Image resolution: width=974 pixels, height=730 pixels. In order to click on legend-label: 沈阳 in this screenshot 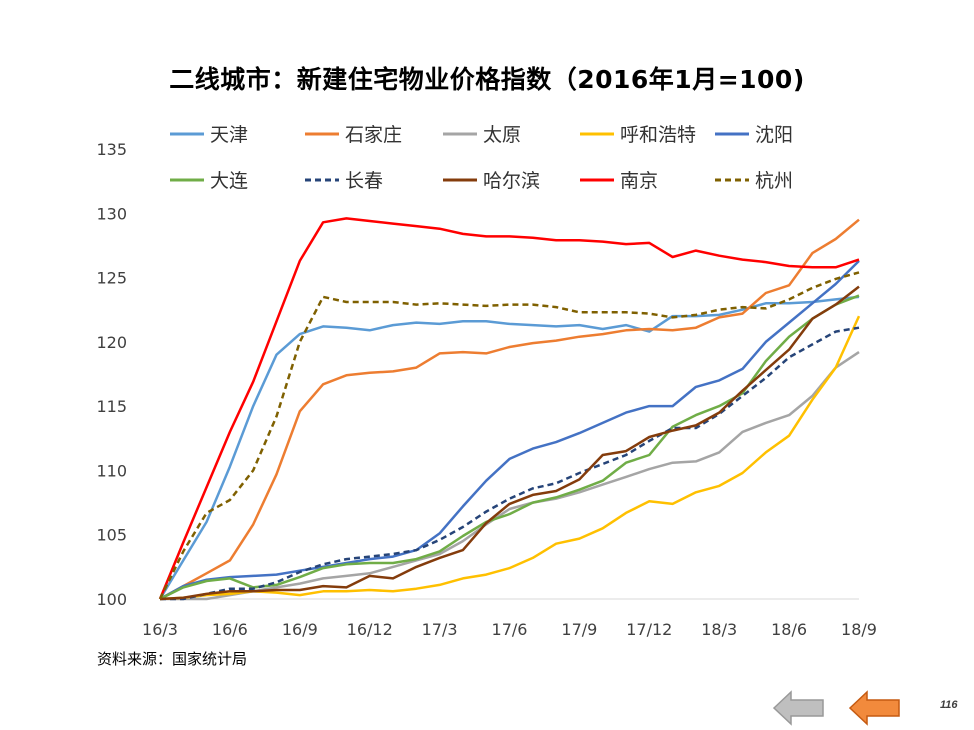, I will do `click(774, 135)`.